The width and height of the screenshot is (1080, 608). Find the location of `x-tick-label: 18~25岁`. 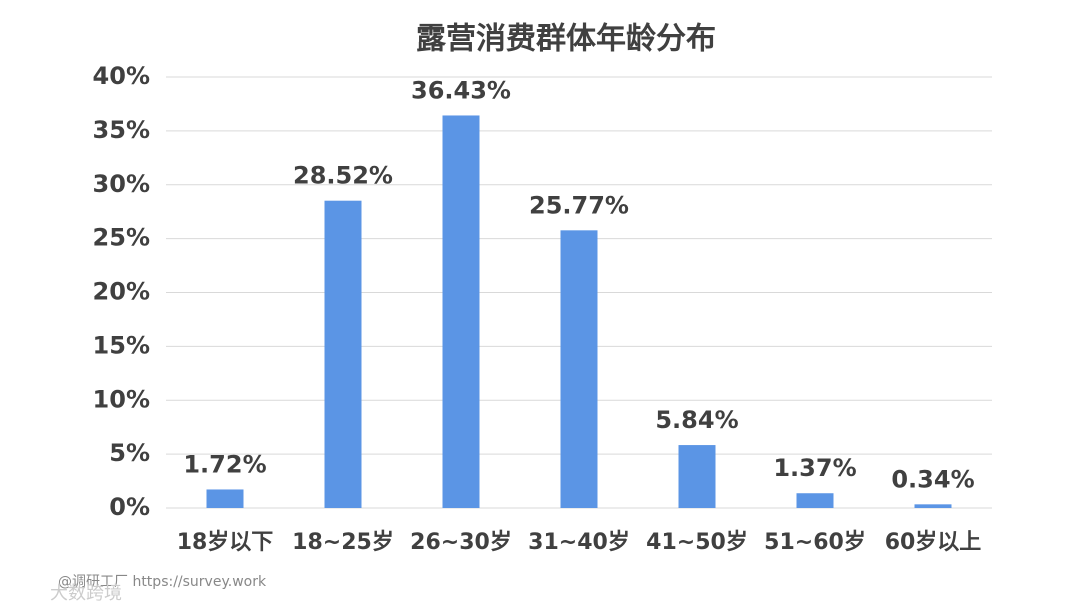

x-tick-label: 18~25岁 is located at coordinates (343, 542).